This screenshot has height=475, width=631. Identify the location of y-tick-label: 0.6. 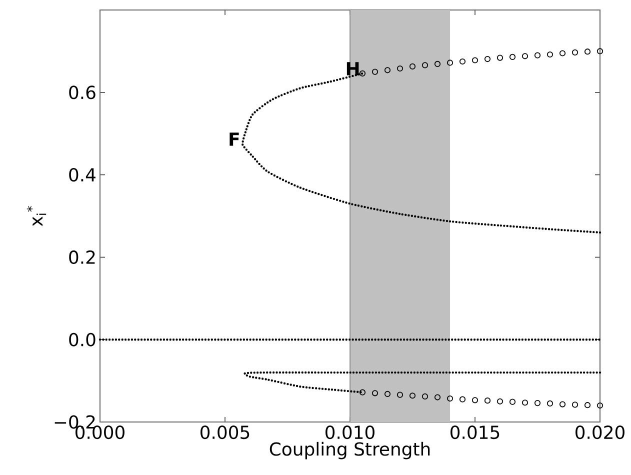
(82, 93).